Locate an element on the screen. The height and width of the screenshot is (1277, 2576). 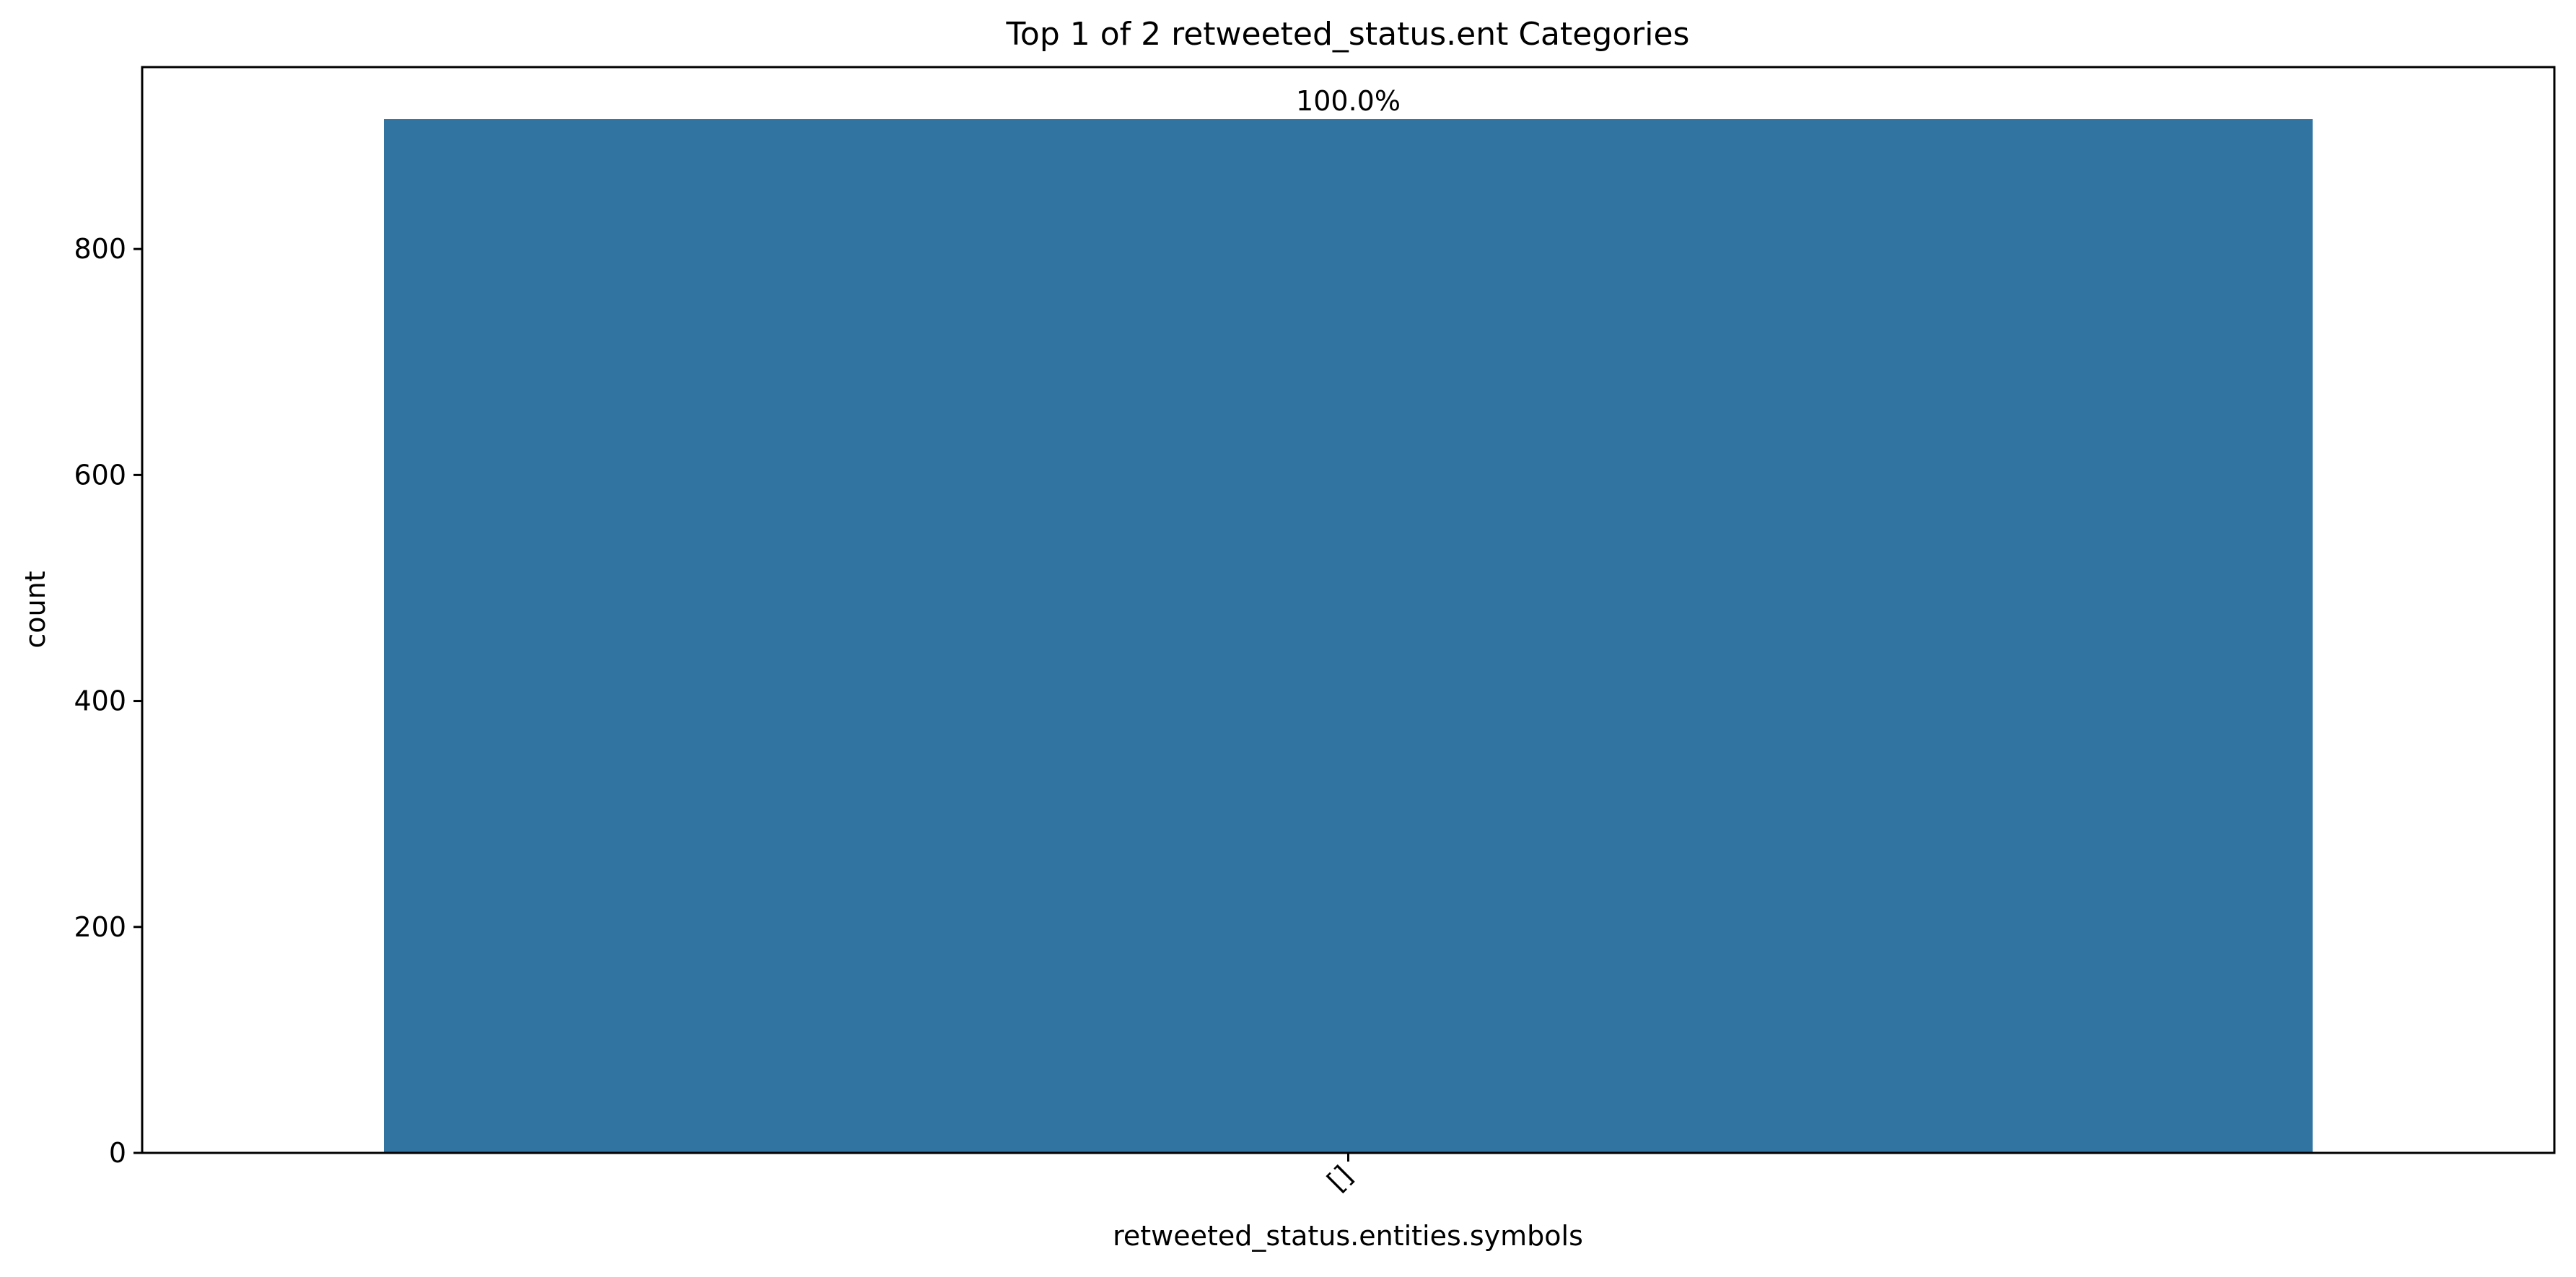
x-tick-label: [] is located at coordinates (1340, 1178).